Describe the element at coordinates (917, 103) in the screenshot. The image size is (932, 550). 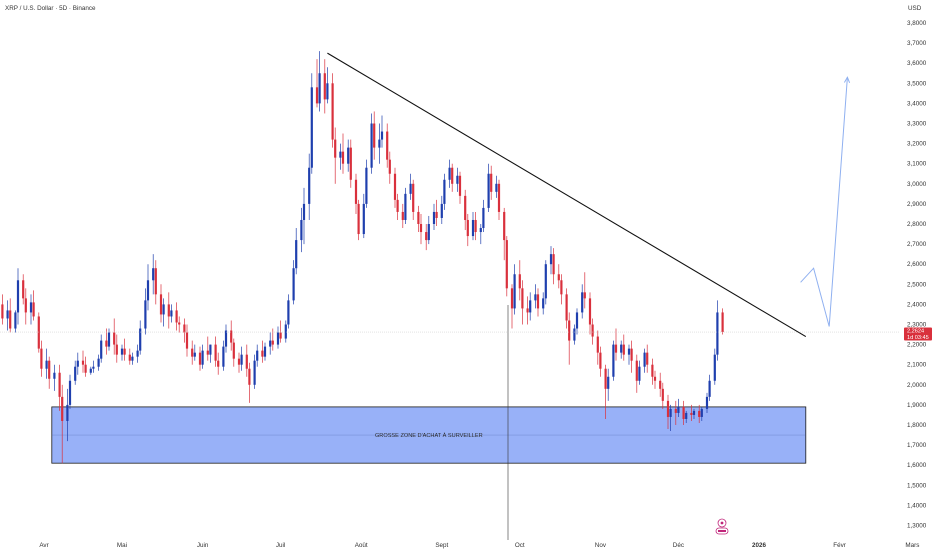
I see `y-tick-label: 3,4000` at that location.